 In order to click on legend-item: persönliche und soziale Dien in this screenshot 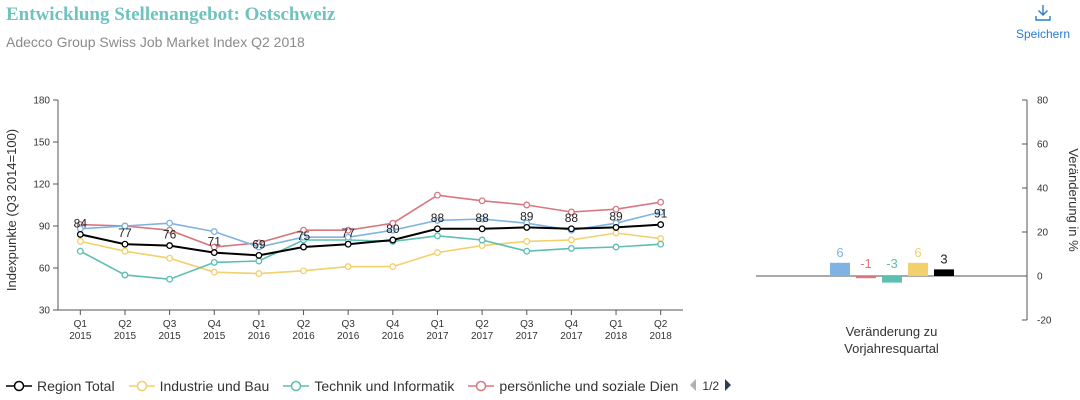, I will do `click(573, 386)`.